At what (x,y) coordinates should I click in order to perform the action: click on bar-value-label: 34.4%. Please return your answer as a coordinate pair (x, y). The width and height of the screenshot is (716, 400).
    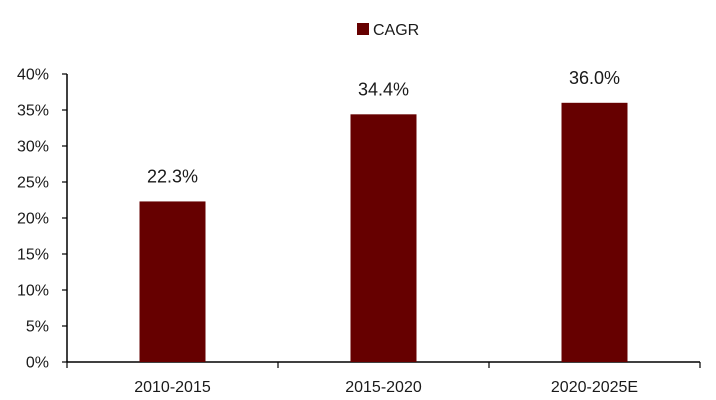
    Looking at the image, I should click on (383, 89).